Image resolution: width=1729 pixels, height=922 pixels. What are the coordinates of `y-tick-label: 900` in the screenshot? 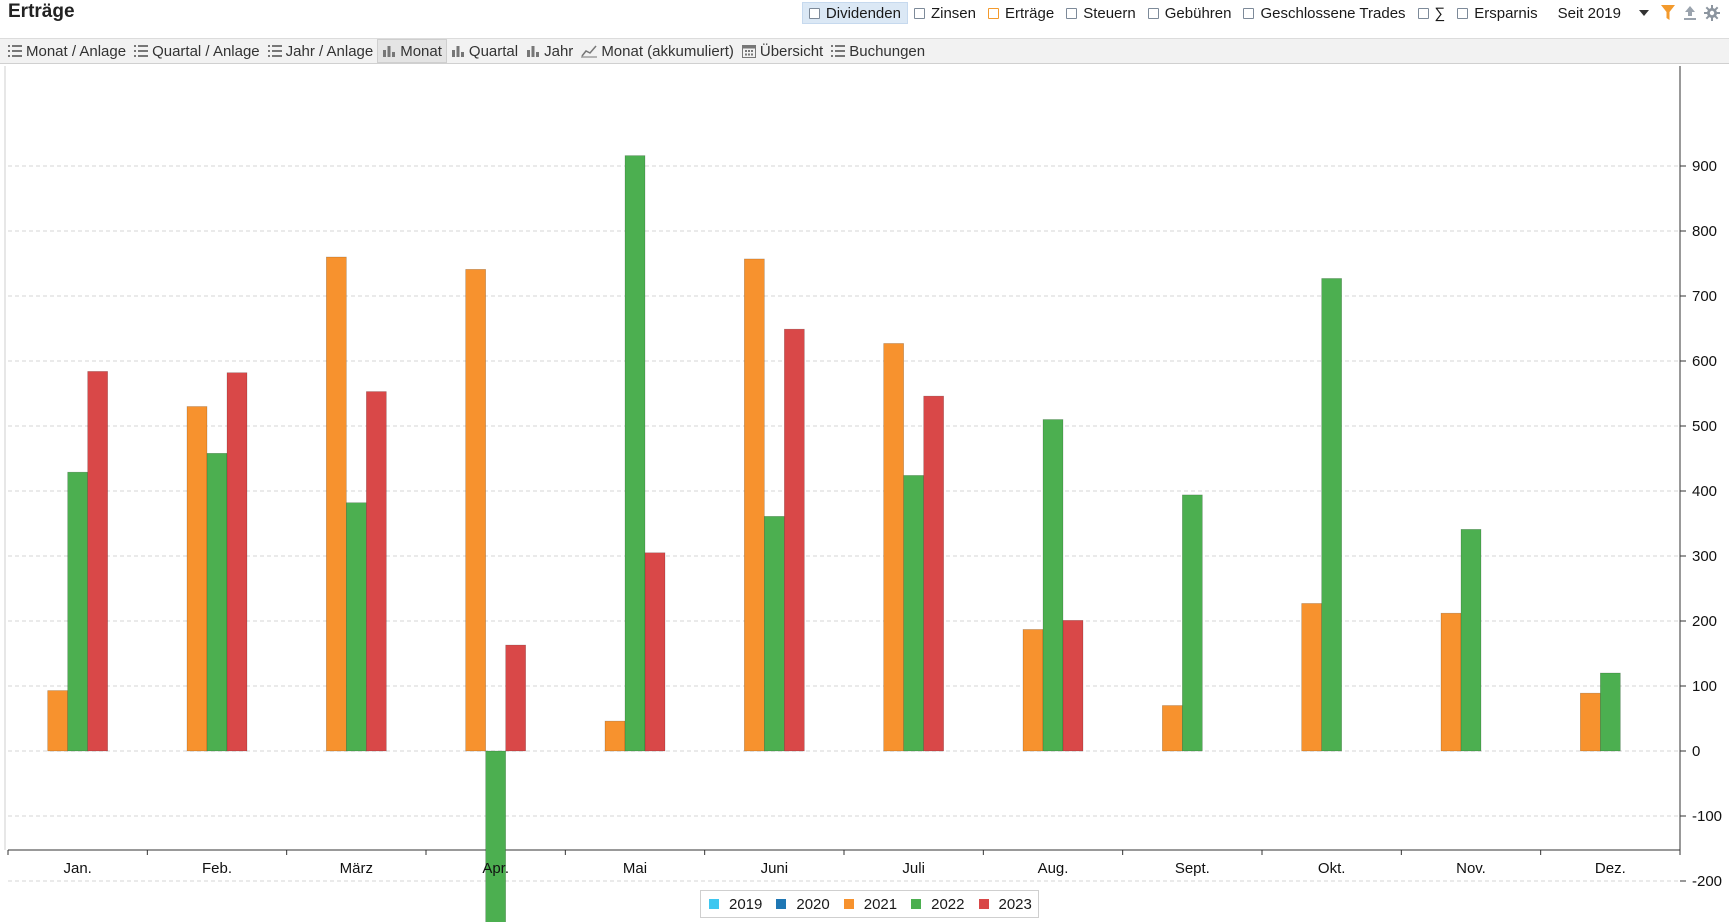 It's located at (1704, 166).